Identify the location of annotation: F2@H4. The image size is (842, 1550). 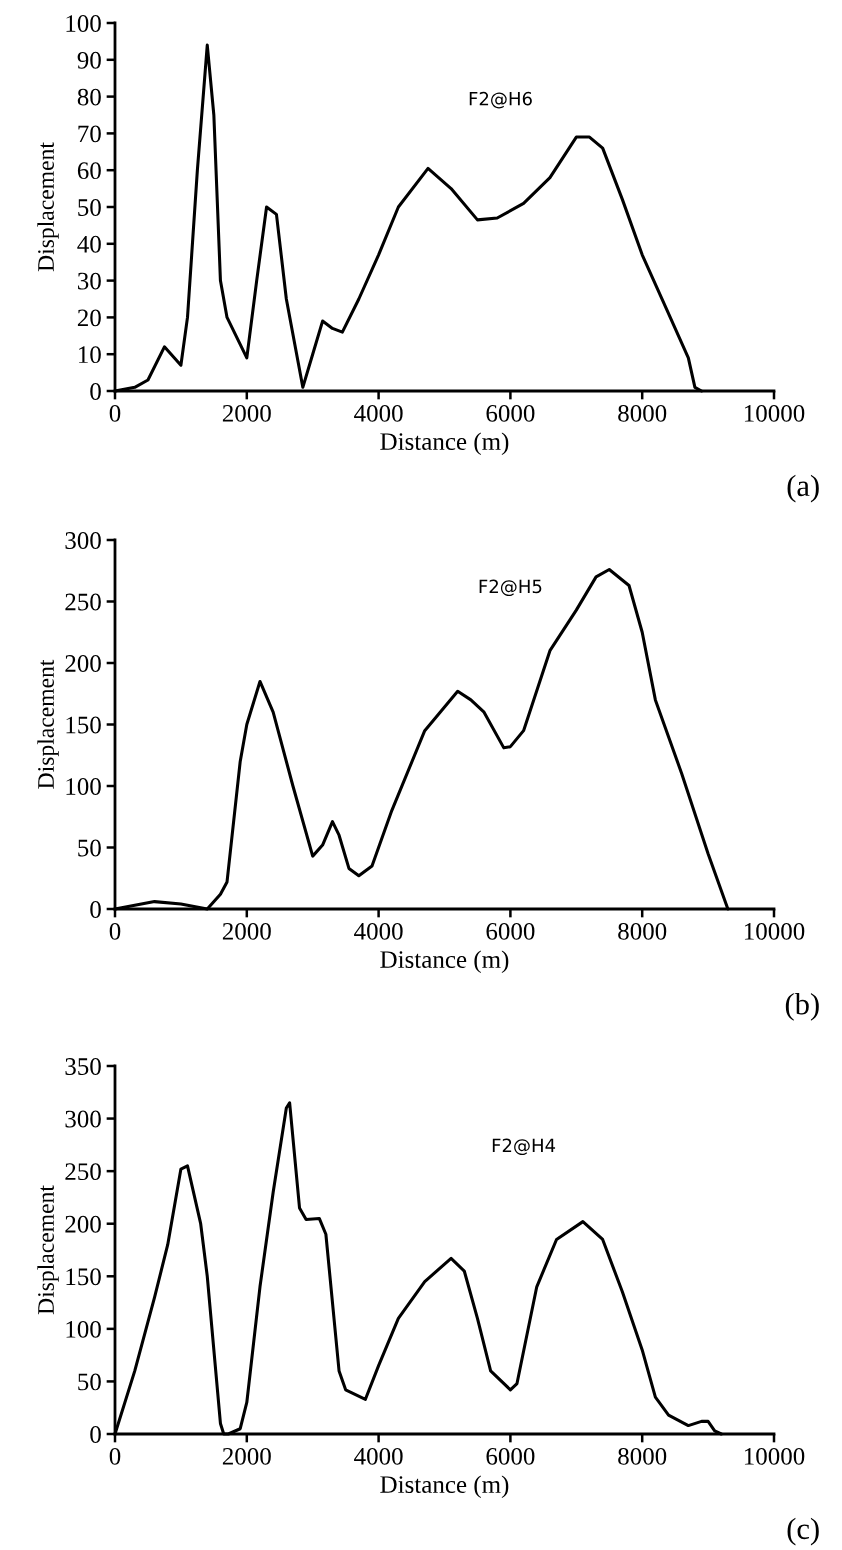
(524, 1147).